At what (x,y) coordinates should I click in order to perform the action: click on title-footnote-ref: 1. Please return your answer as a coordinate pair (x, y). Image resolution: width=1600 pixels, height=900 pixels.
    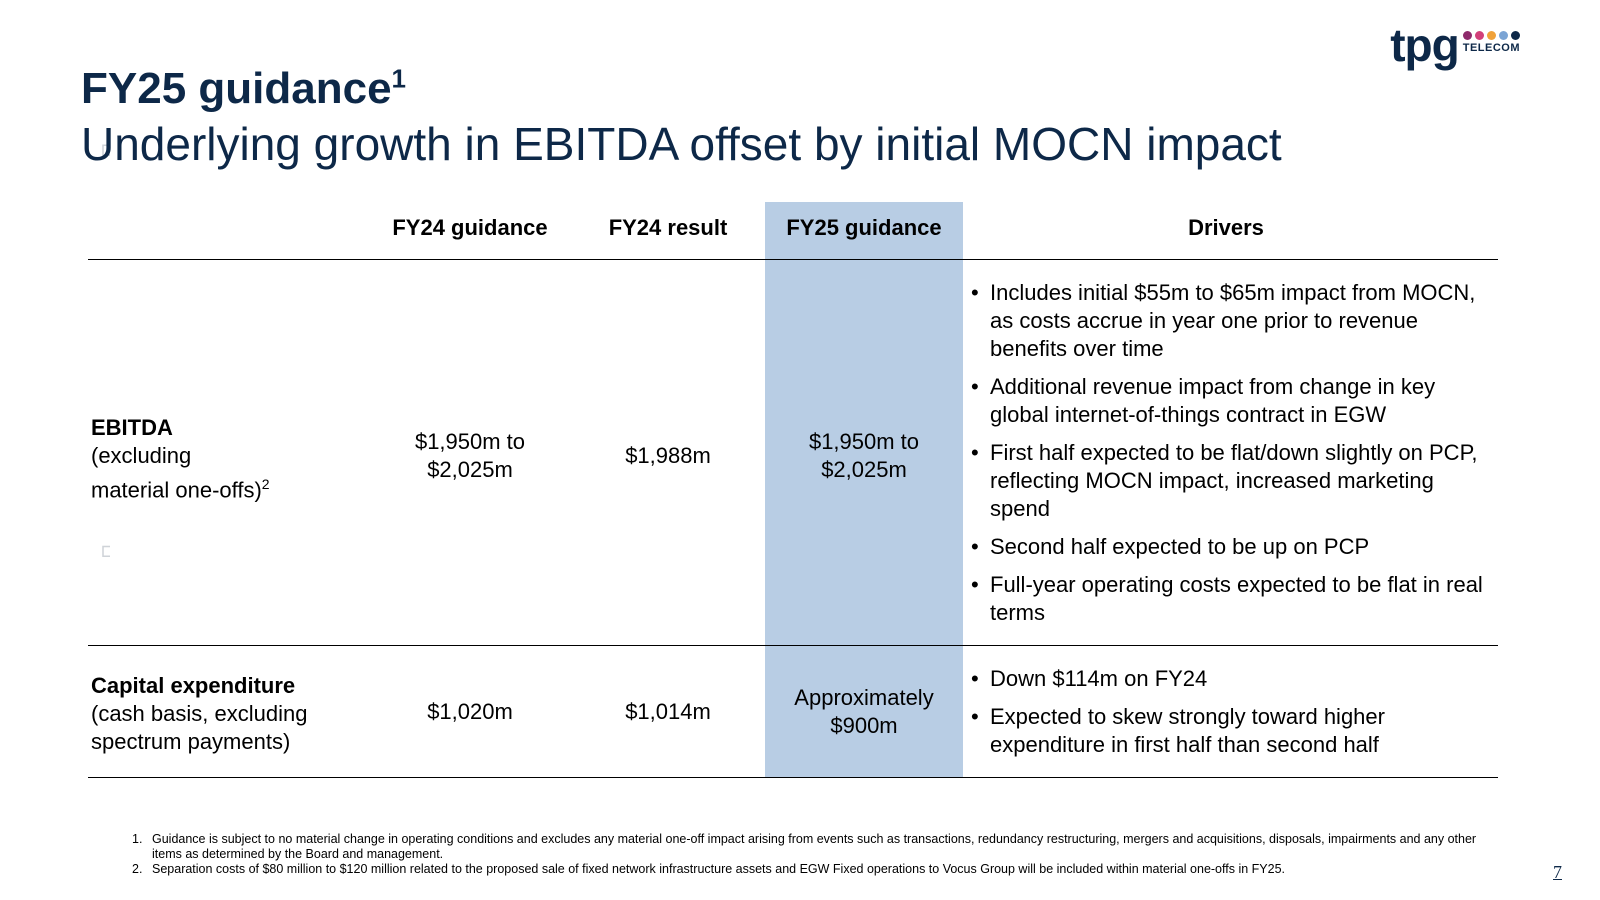
    Looking at the image, I should click on (399, 78).